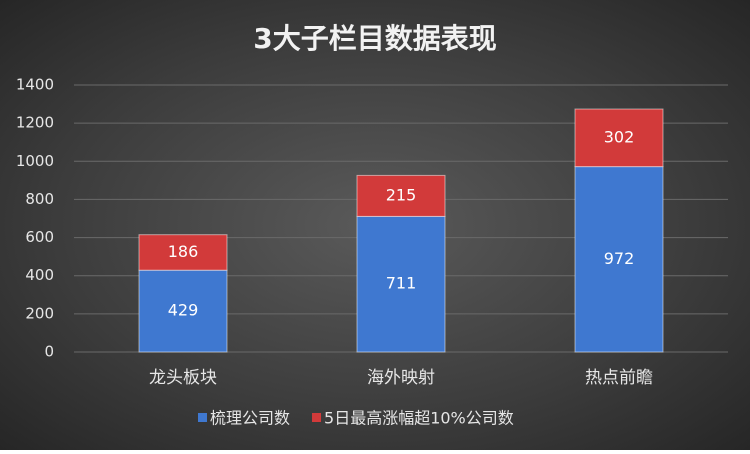 This screenshot has height=454, width=750. What do you see at coordinates (35, 123) in the screenshot?
I see `y-tick-label: 1200` at bounding box center [35, 123].